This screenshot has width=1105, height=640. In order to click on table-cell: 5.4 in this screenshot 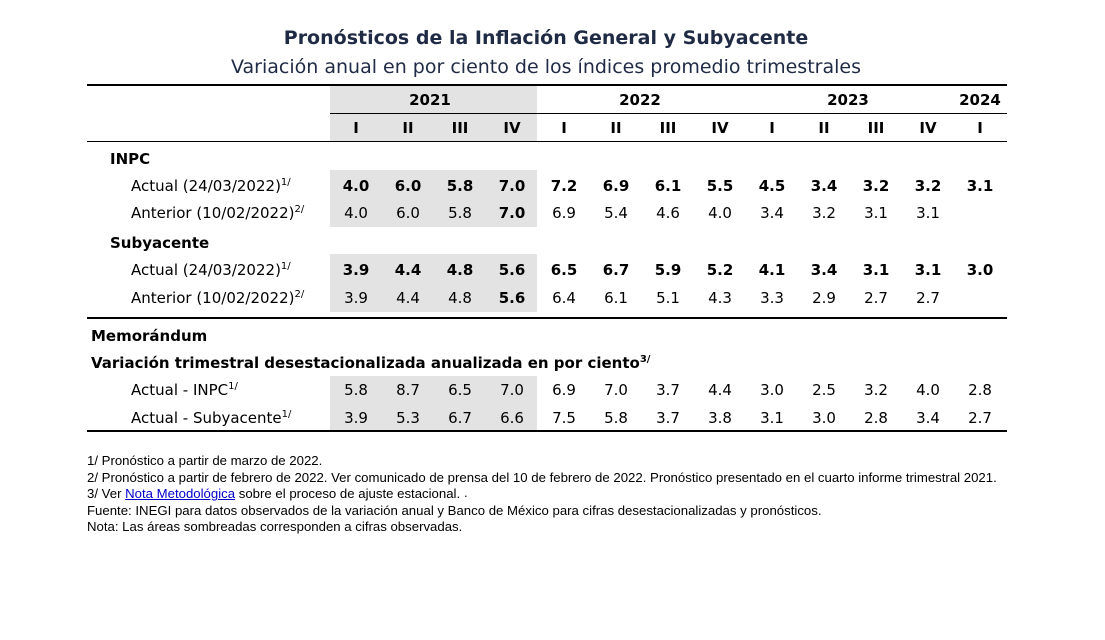, I will do `click(616, 213)`.